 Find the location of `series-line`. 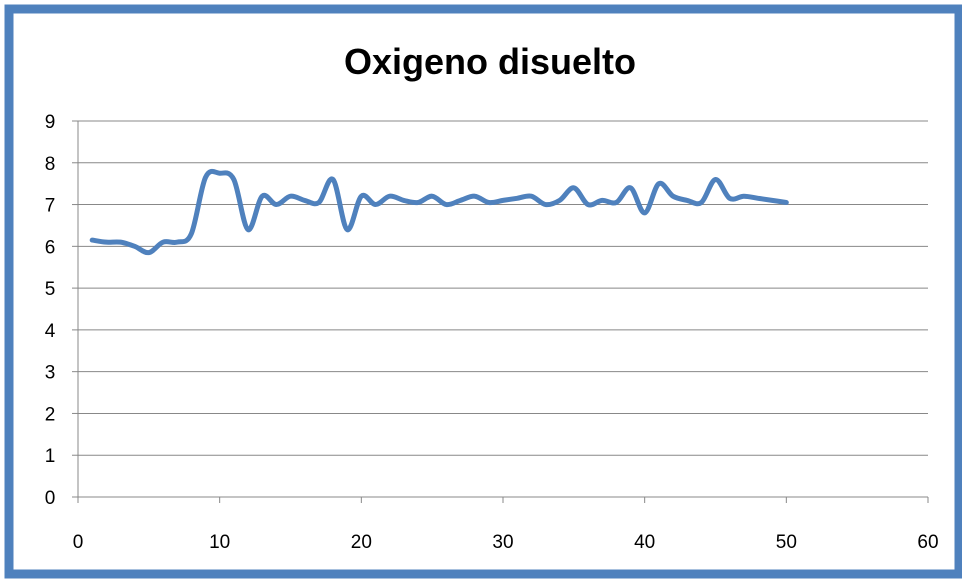

series-line is located at coordinates (439, 212).